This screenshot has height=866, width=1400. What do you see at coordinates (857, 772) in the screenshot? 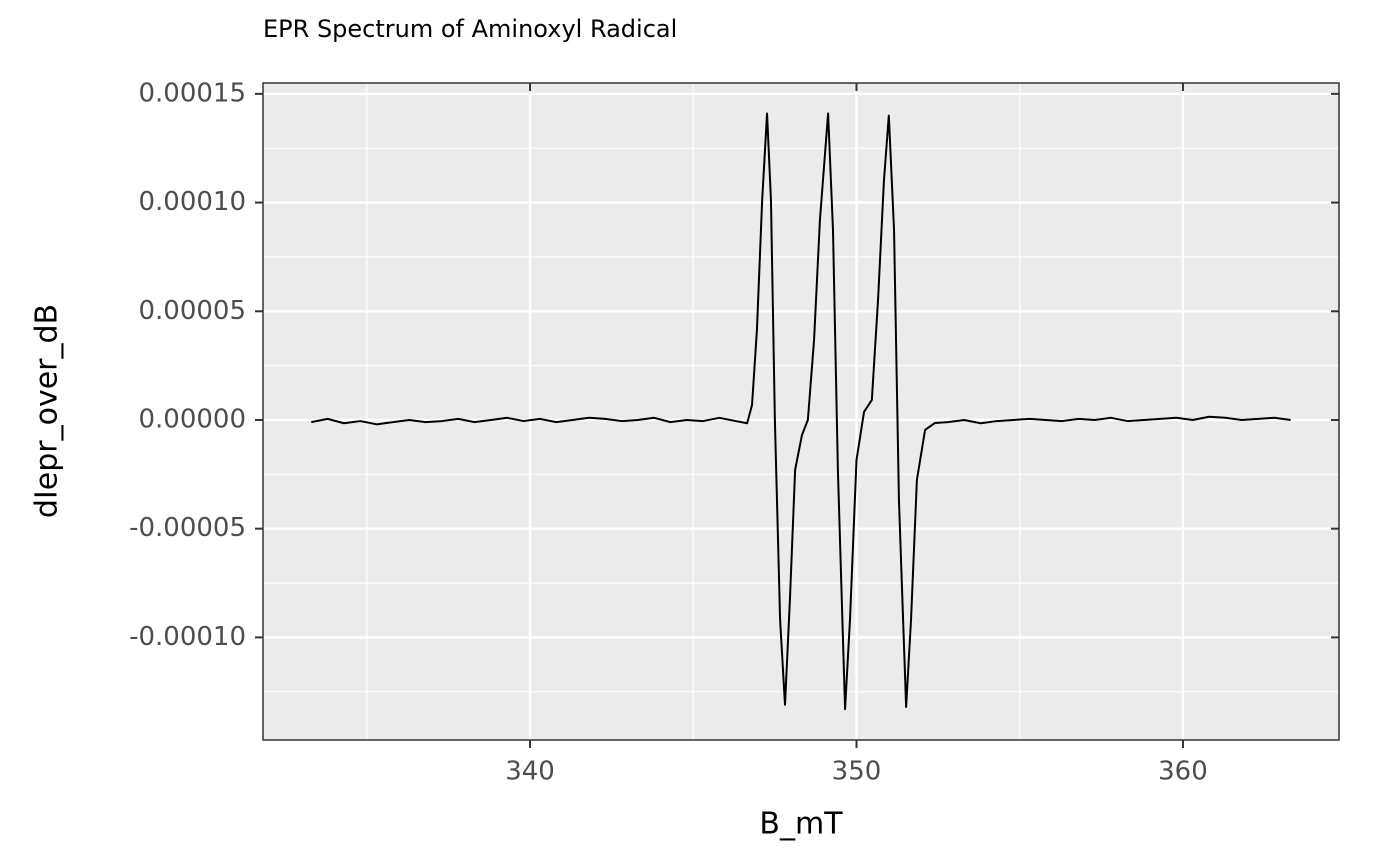
I see `x-tick-label: 350` at bounding box center [857, 772].